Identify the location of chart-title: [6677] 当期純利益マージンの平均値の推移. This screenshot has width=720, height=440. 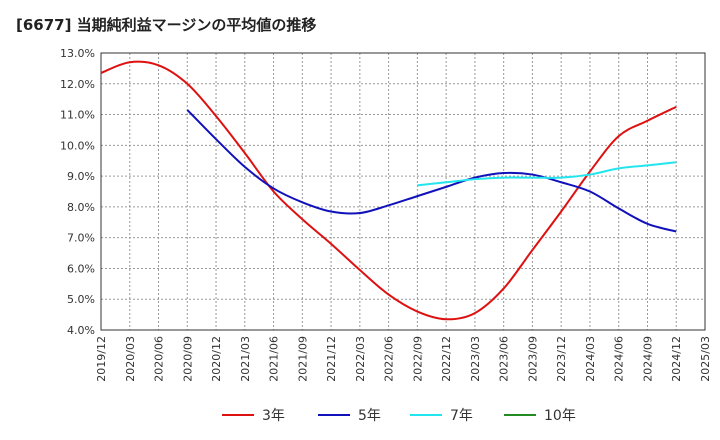
(166, 25).